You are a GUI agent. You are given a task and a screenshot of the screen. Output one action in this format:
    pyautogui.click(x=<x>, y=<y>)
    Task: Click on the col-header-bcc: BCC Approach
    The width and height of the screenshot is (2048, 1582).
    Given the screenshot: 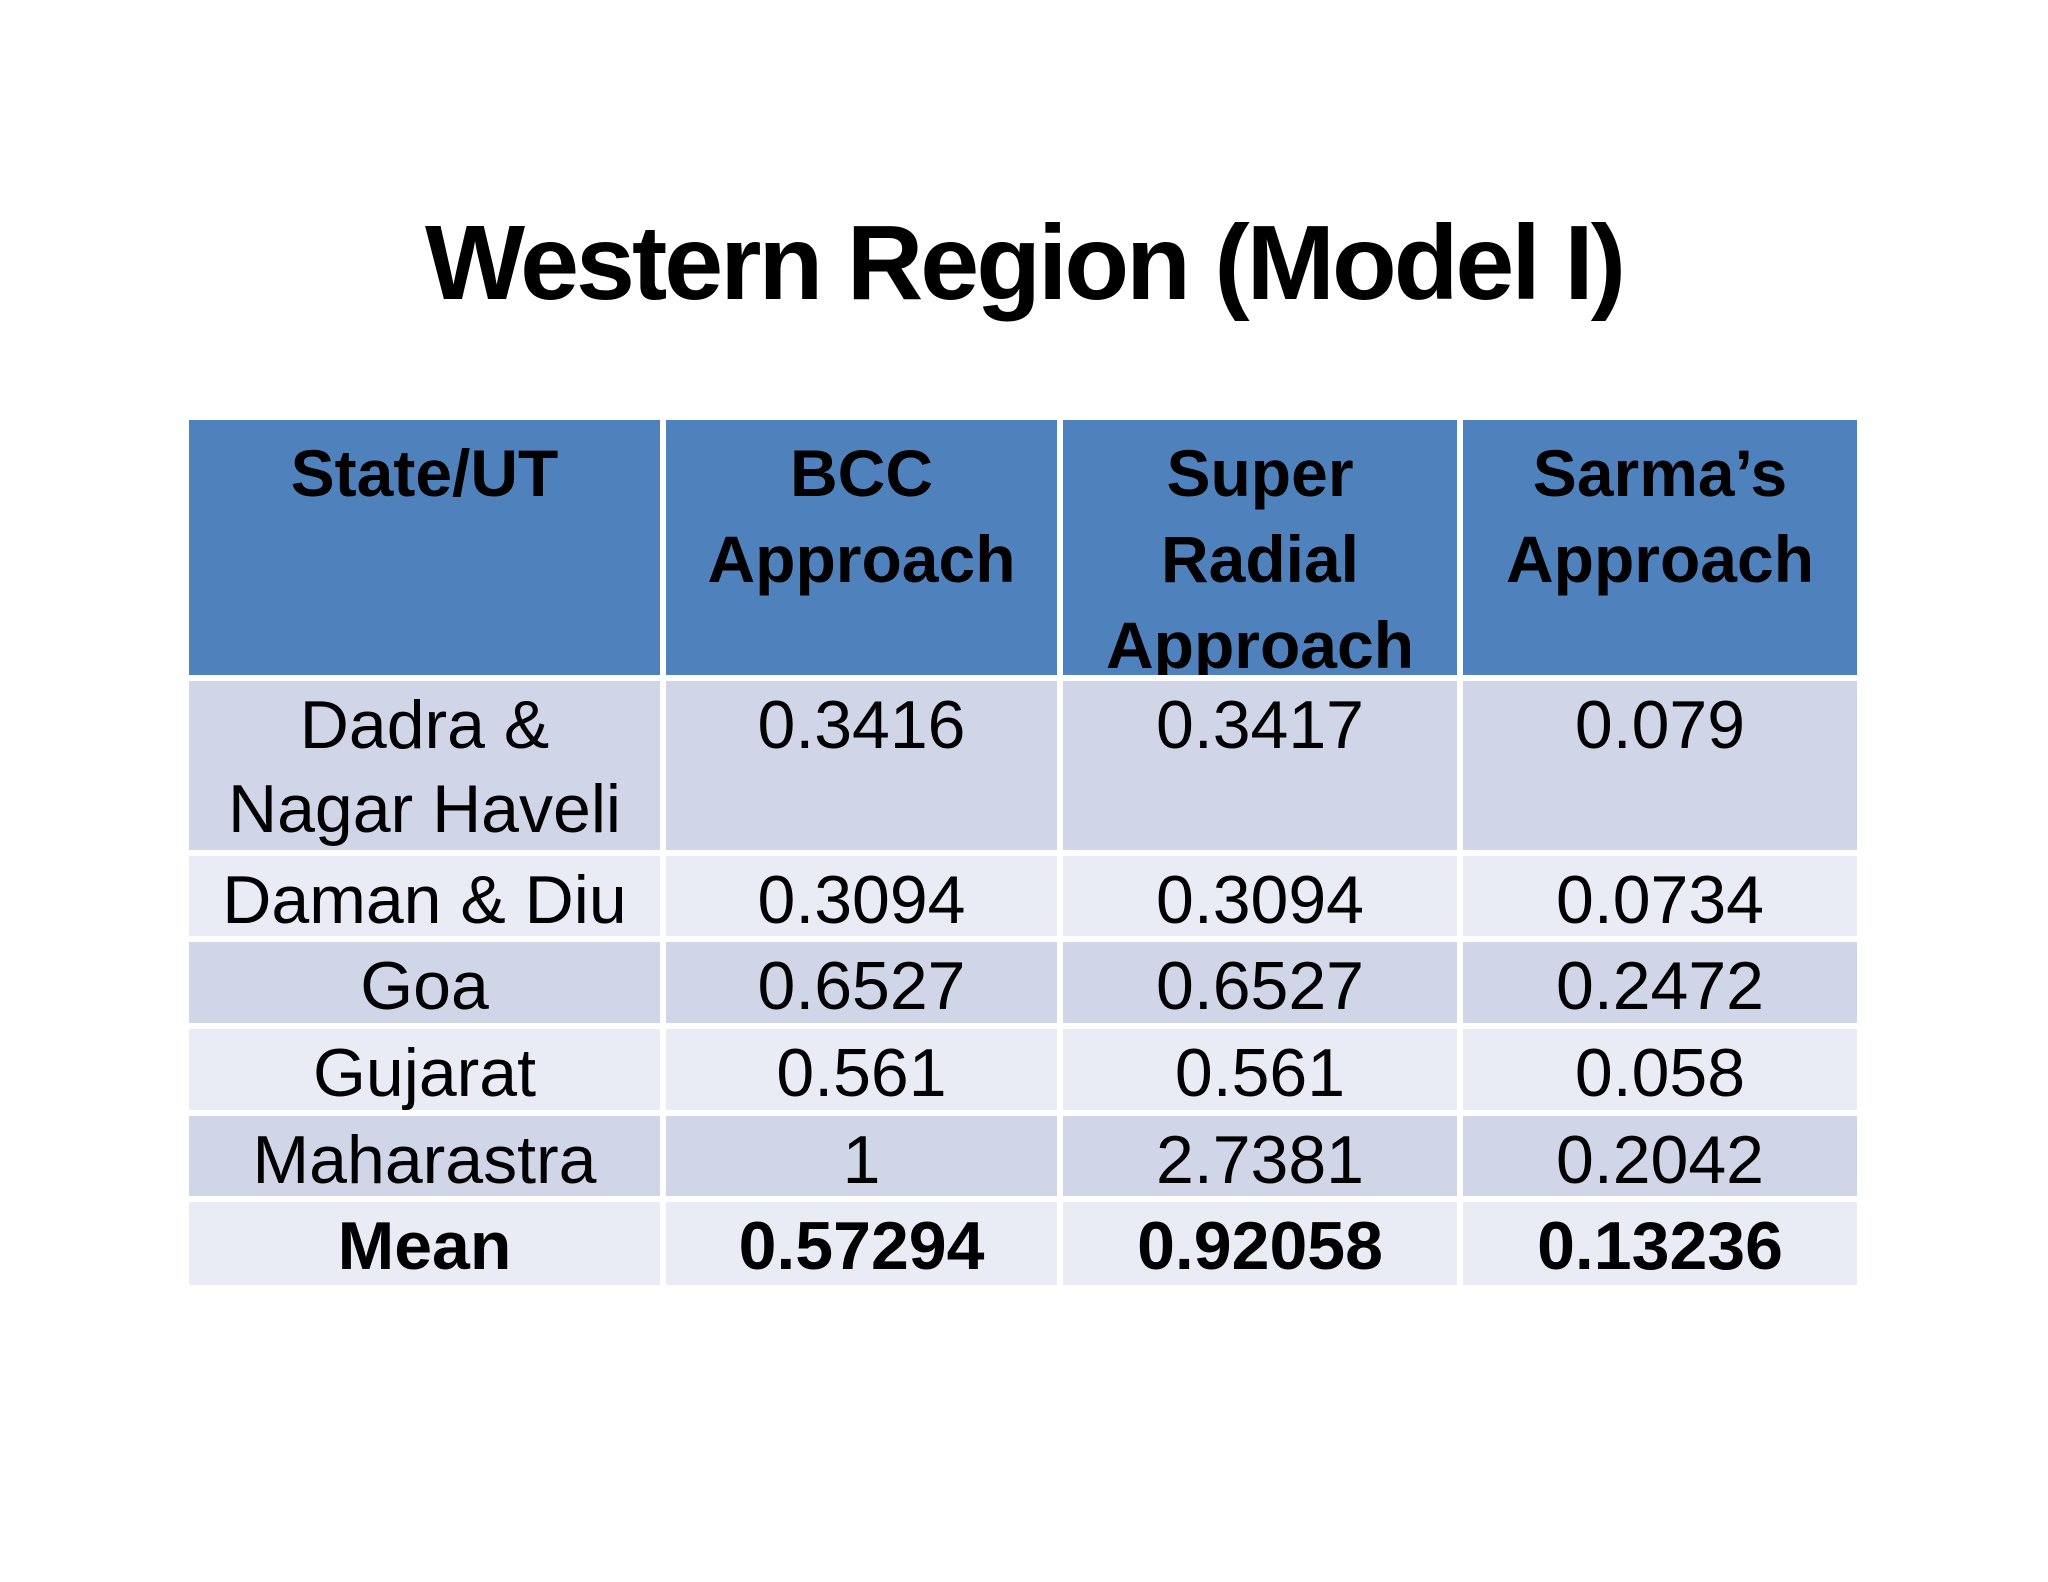 What is the action you would take?
    pyautogui.click(x=861, y=547)
    